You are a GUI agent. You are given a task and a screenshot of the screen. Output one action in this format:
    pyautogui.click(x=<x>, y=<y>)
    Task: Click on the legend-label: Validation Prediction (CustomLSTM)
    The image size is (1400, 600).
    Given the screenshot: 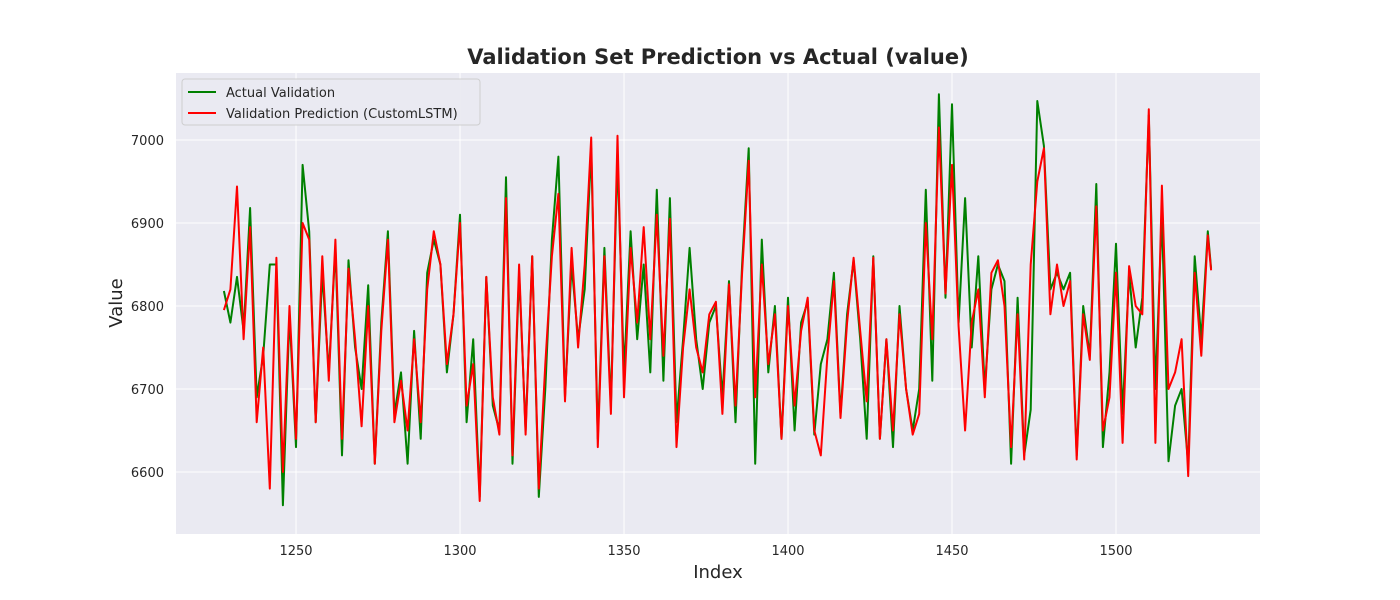 What is the action you would take?
    pyautogui.click(x=342, y=114)
    